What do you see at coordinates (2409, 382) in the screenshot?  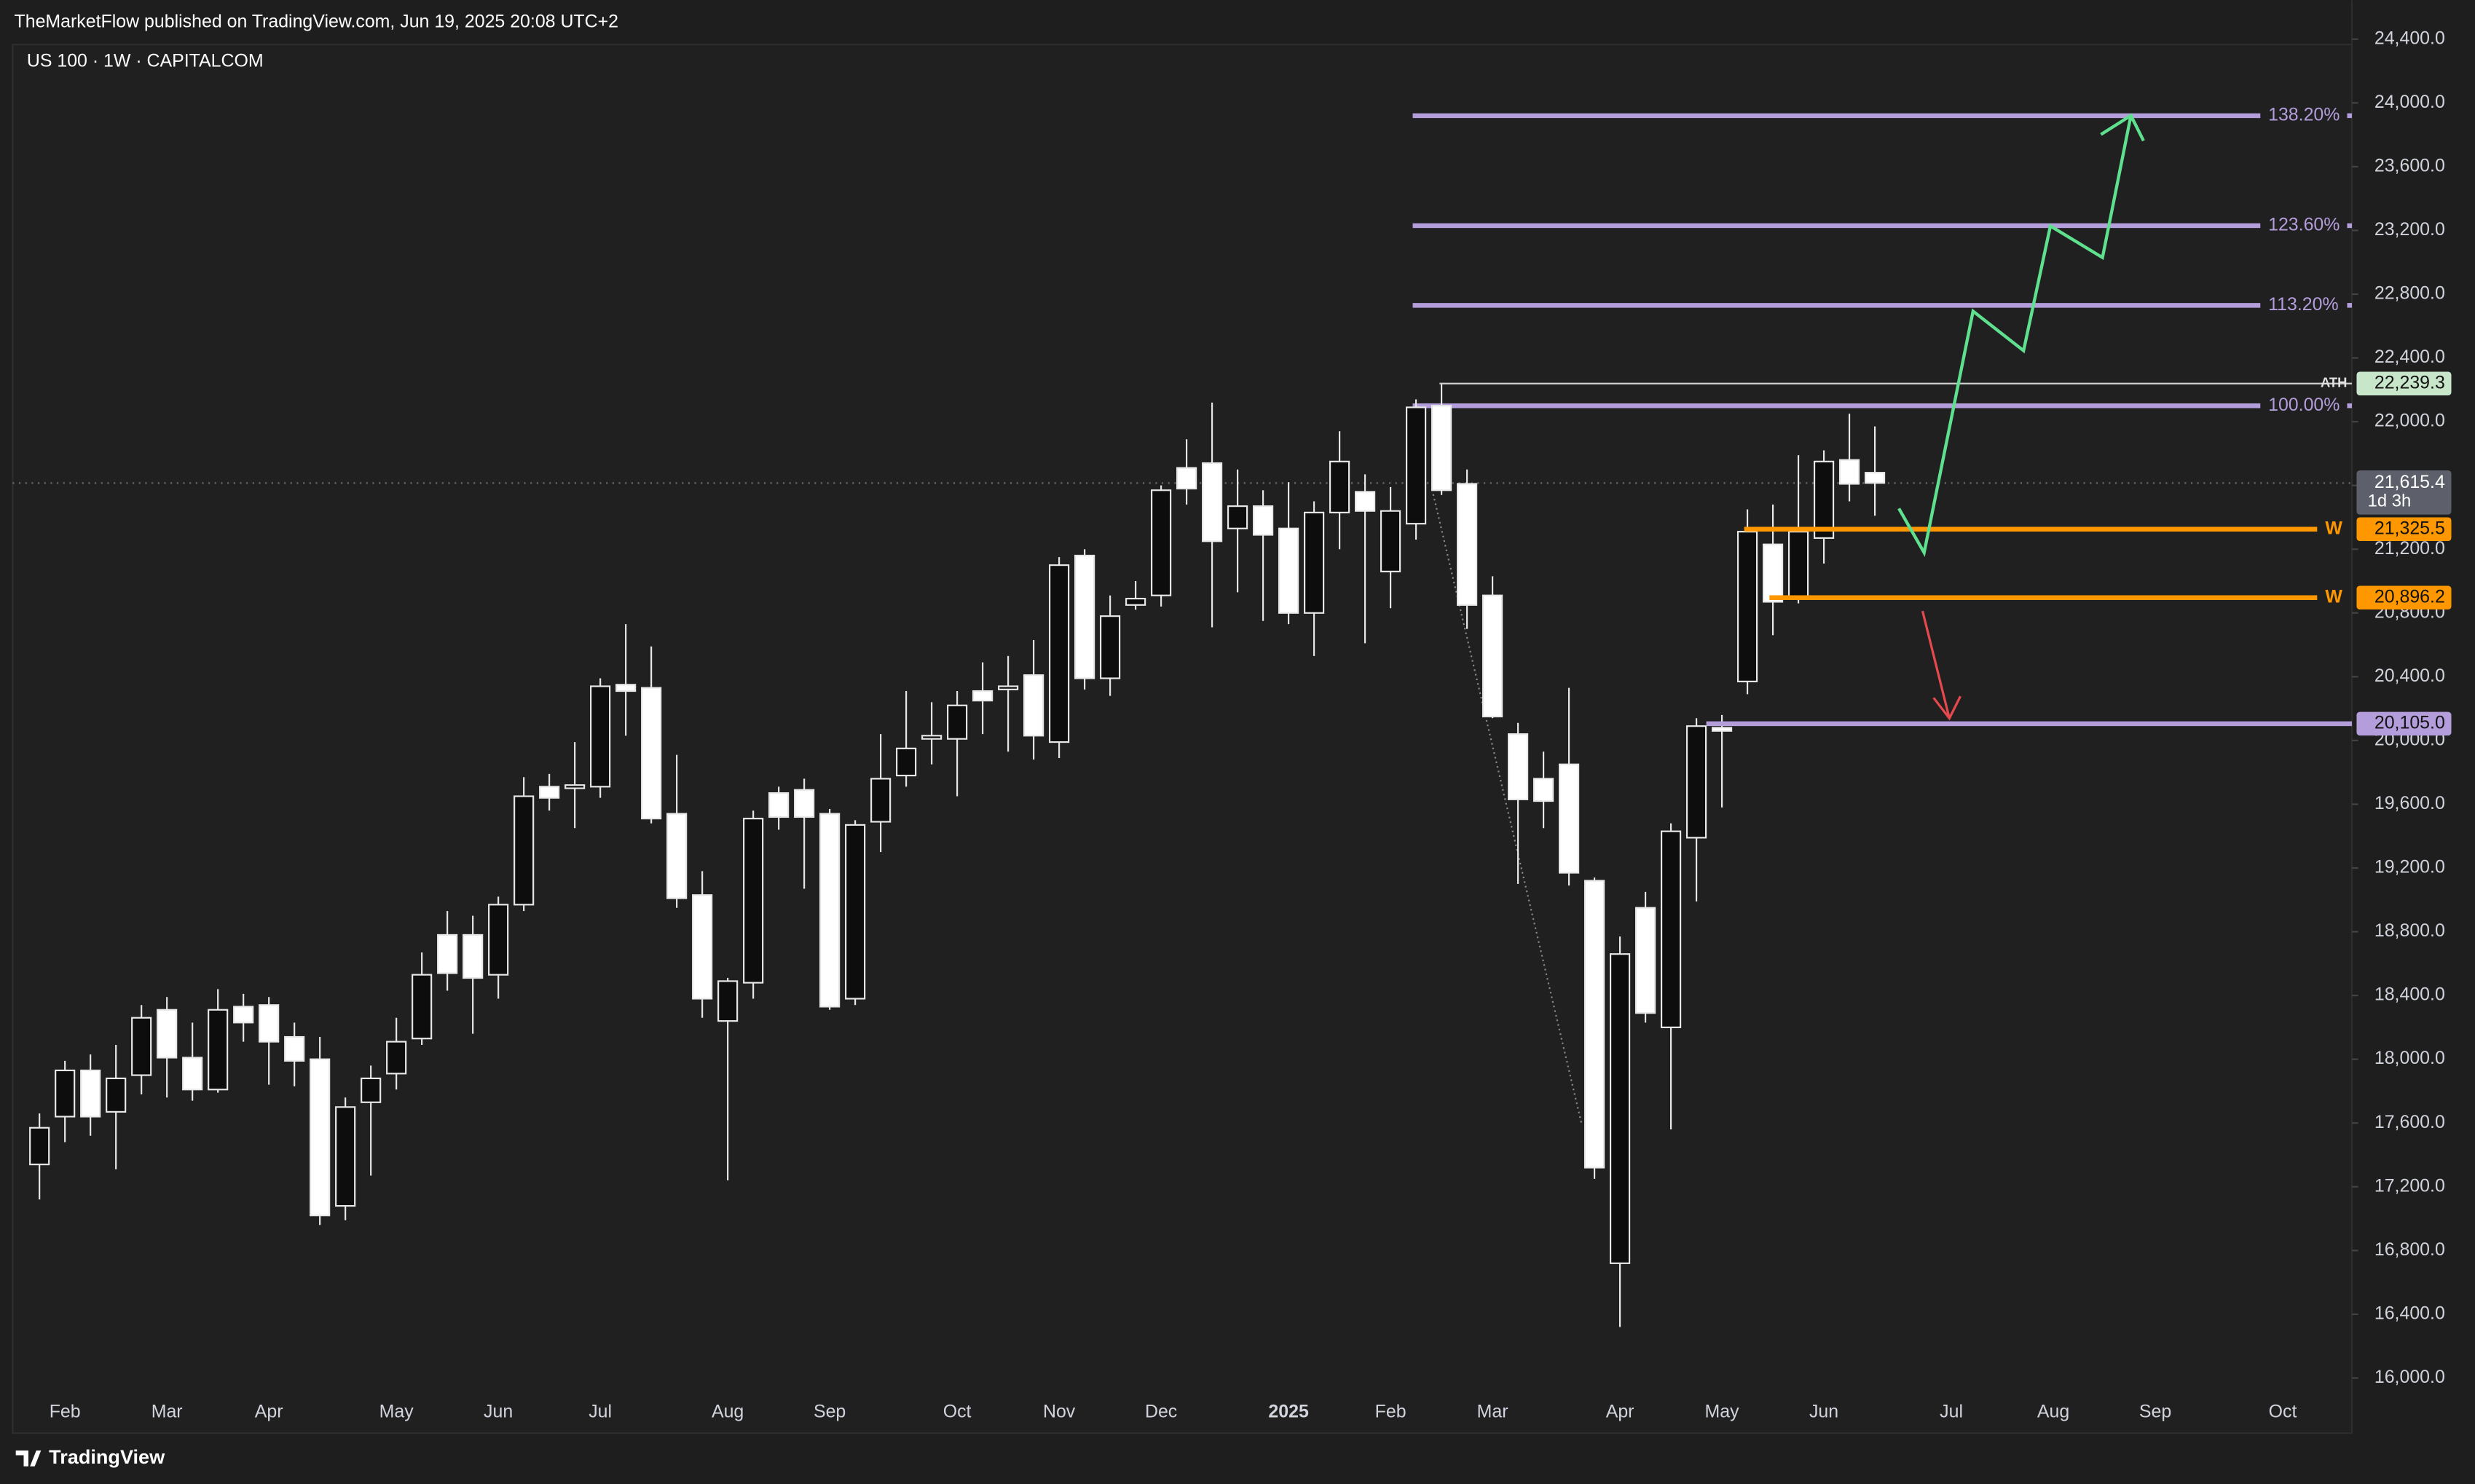 I see `price-axis-label: 22,239.3` at bounding box center [2409, 382].